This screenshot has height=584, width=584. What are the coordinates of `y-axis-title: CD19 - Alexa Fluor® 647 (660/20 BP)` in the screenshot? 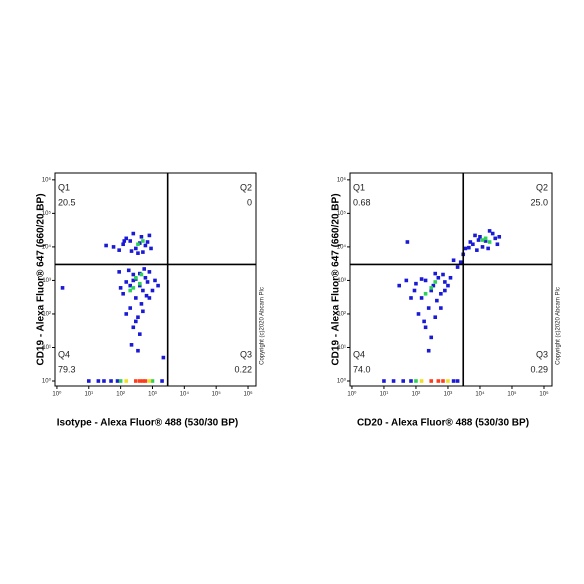 It's located at (336, 279).